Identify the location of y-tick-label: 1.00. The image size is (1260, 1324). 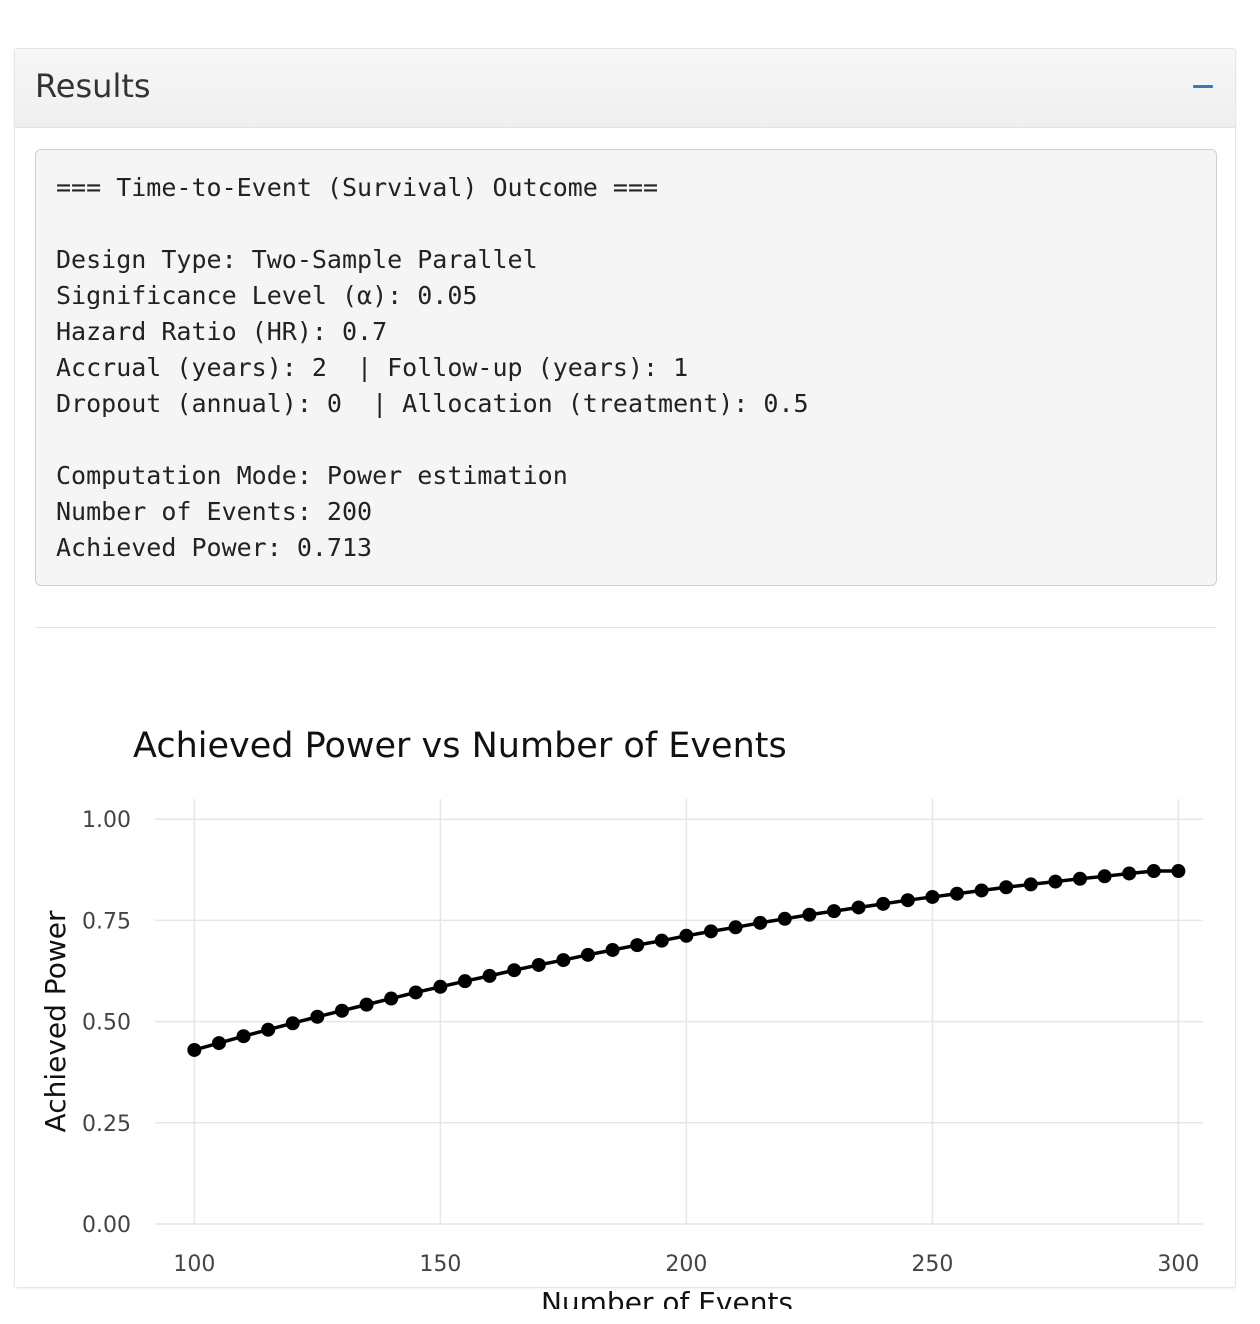
(106, 820).